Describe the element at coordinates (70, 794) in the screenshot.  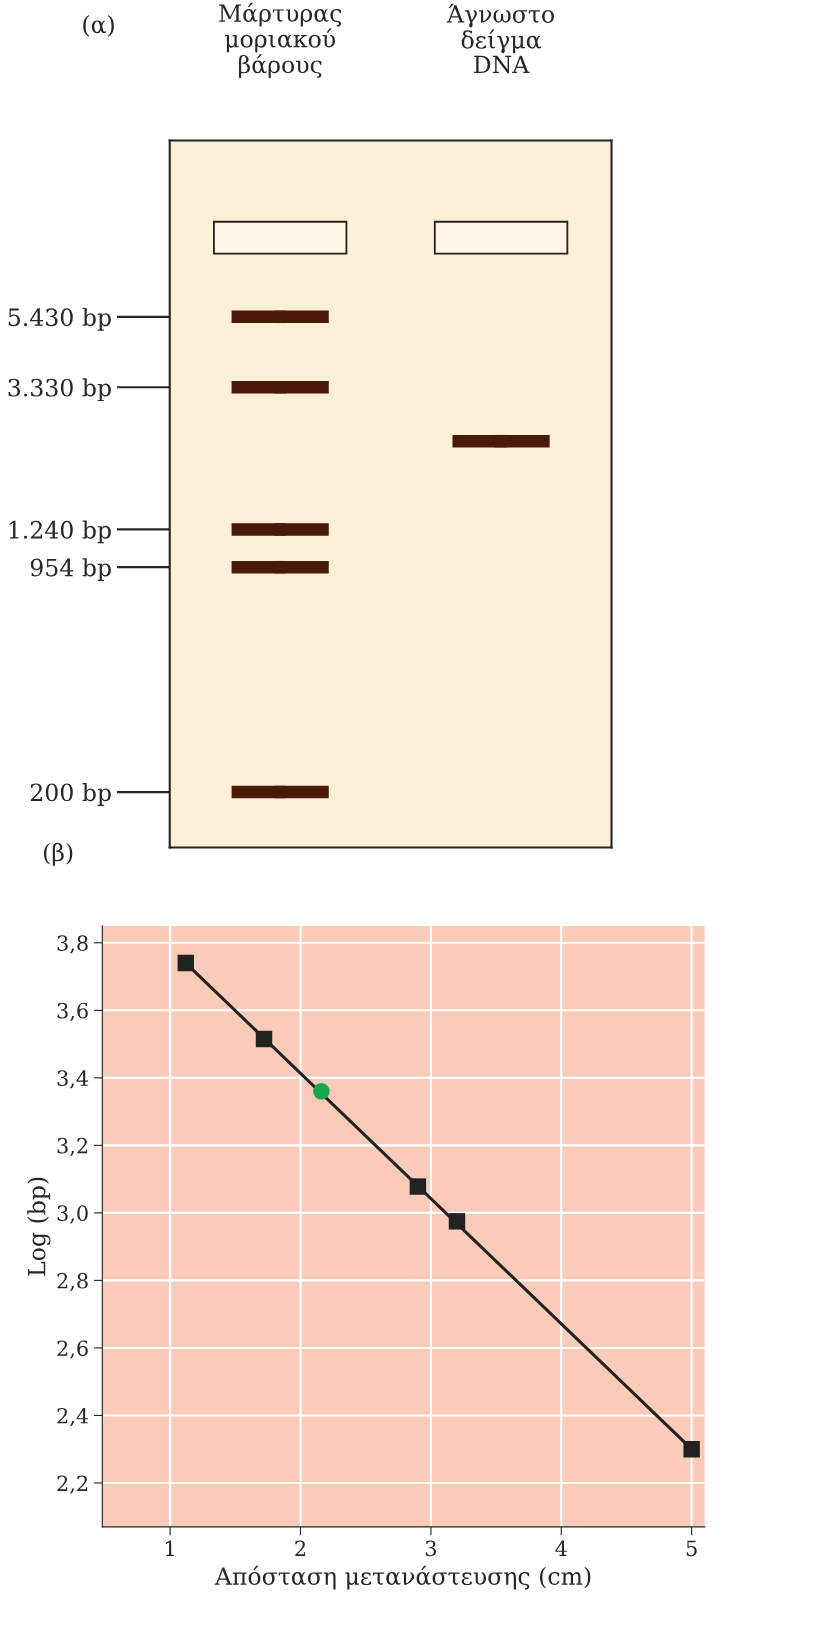
I see `y-tick-label: 200 bp` at that location.